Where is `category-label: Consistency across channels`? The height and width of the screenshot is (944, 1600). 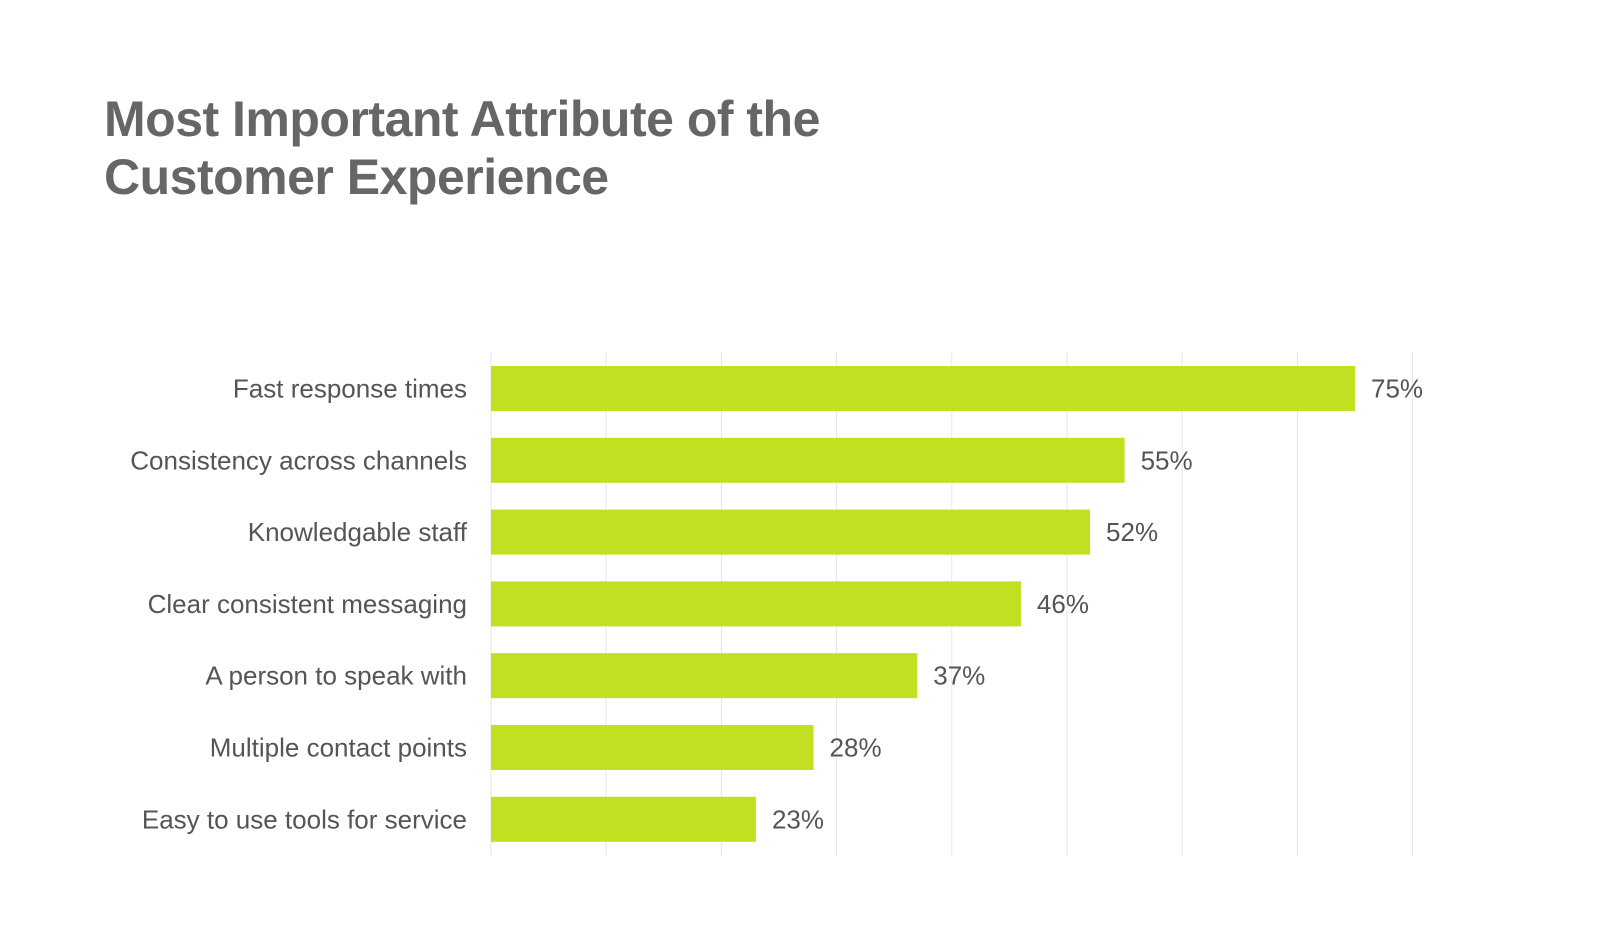
category-label: Consistency across channels is located at coordinates (298, 460).